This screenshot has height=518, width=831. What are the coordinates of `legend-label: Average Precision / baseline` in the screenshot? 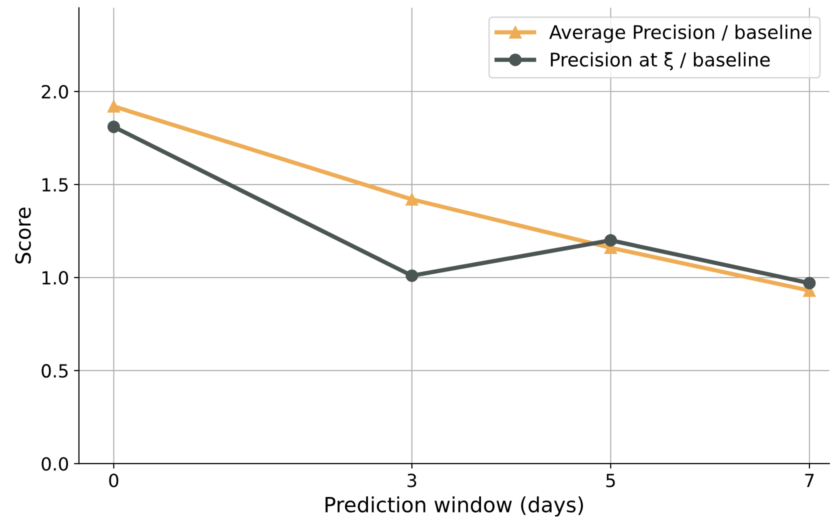 It's located at (680, 33).